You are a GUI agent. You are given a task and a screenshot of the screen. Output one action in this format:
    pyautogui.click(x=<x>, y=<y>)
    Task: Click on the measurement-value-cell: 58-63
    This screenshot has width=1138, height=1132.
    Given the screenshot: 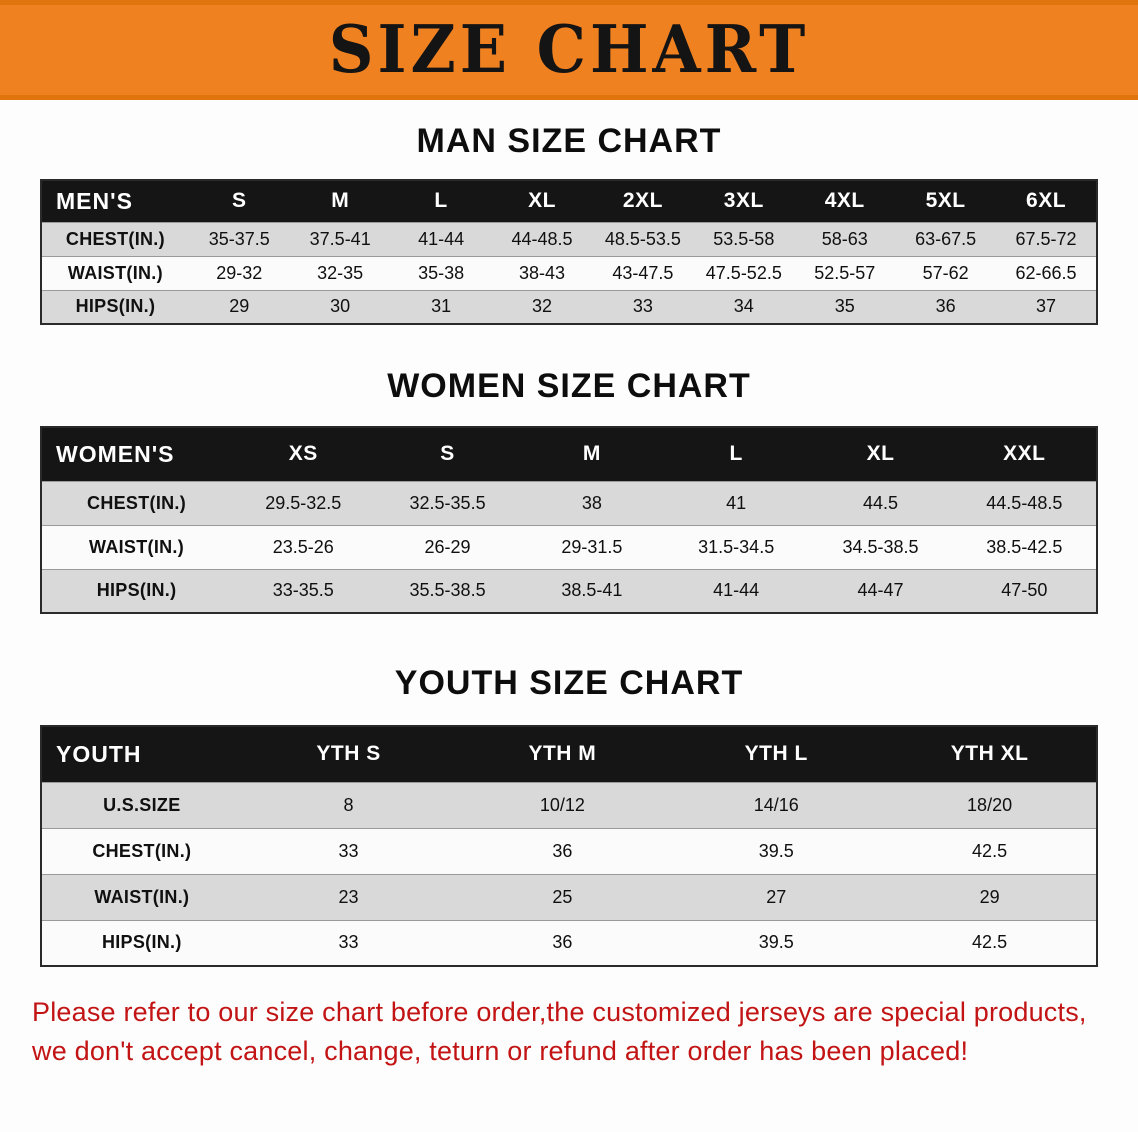 What is the action you would take?
    pyautogui.click(x=845, y=238)
    